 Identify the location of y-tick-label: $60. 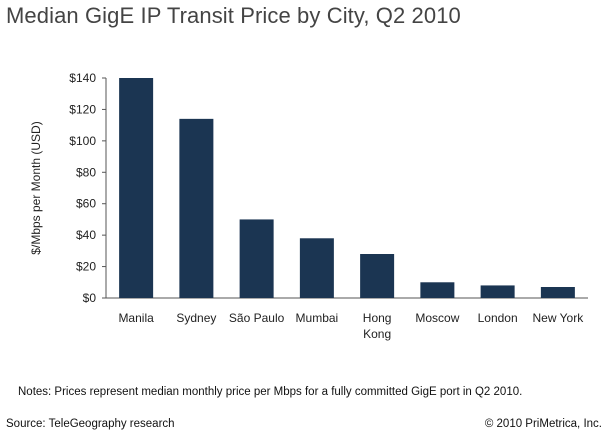
(86, 204).